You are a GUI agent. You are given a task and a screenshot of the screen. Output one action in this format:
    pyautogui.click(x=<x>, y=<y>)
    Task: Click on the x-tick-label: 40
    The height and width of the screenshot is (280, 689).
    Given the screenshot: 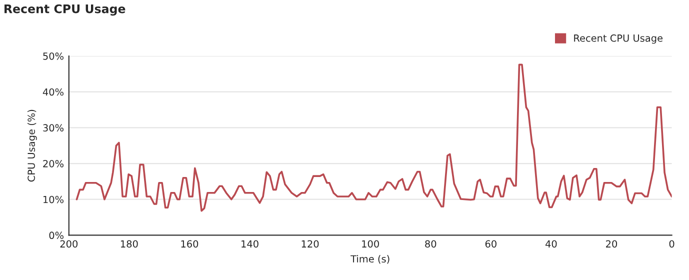 What is the action you would take?
    pyautogui.click(x=551, y=244)
    